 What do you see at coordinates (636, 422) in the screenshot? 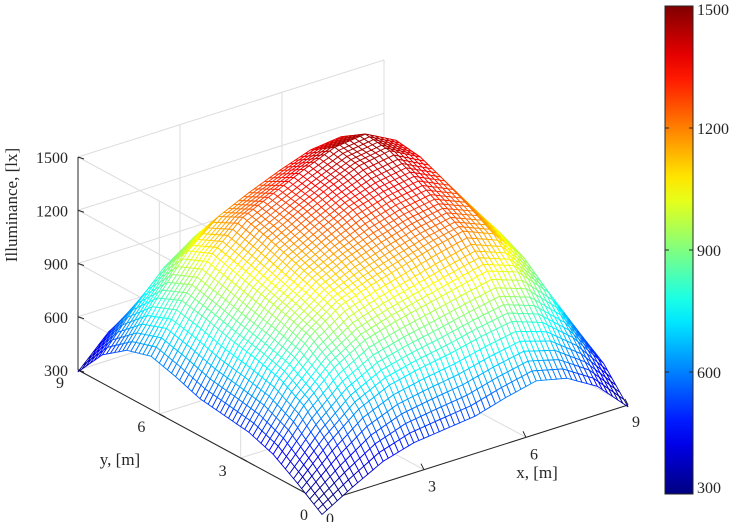
I see `x-tick-label: 9` at bounding box center [636, 422].